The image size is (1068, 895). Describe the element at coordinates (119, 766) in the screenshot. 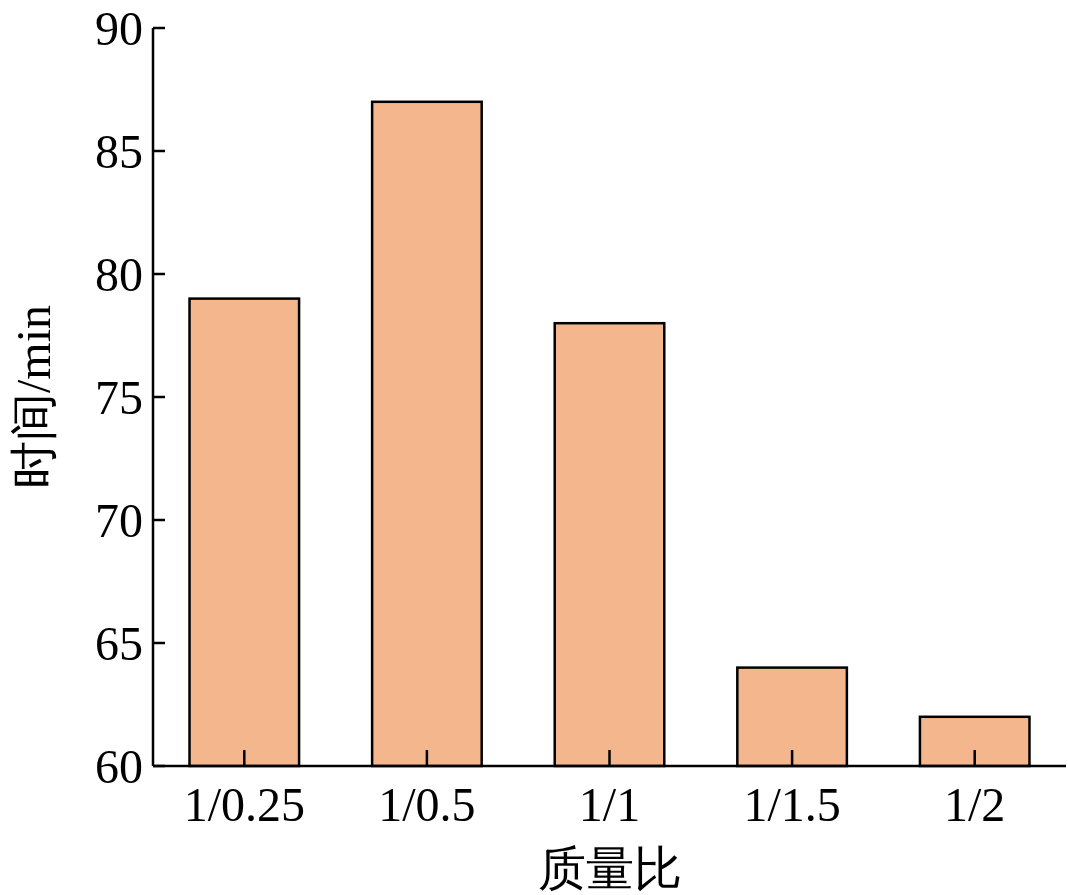

I see `y-tick-label: 60` at that location.